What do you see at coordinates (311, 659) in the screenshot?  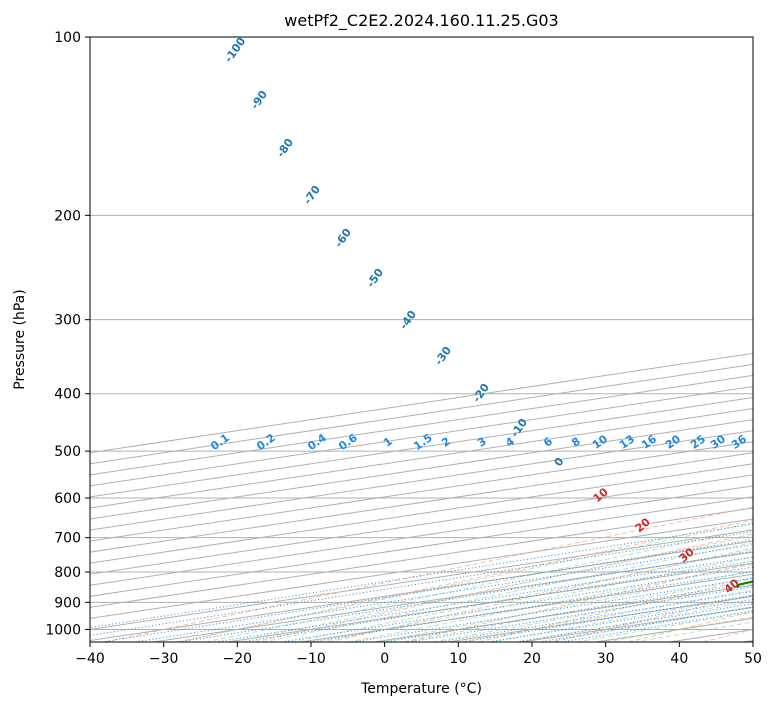 I see `x-tick-label: −10` at bounding box center [311, 659].